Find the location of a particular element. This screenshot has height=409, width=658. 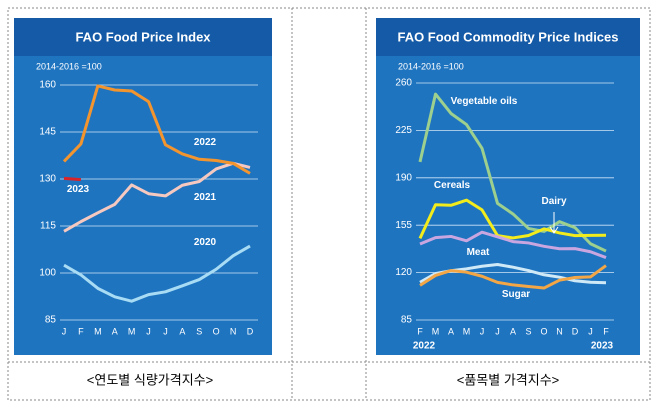

annotation-arrow is located at coordinates (554, 223).